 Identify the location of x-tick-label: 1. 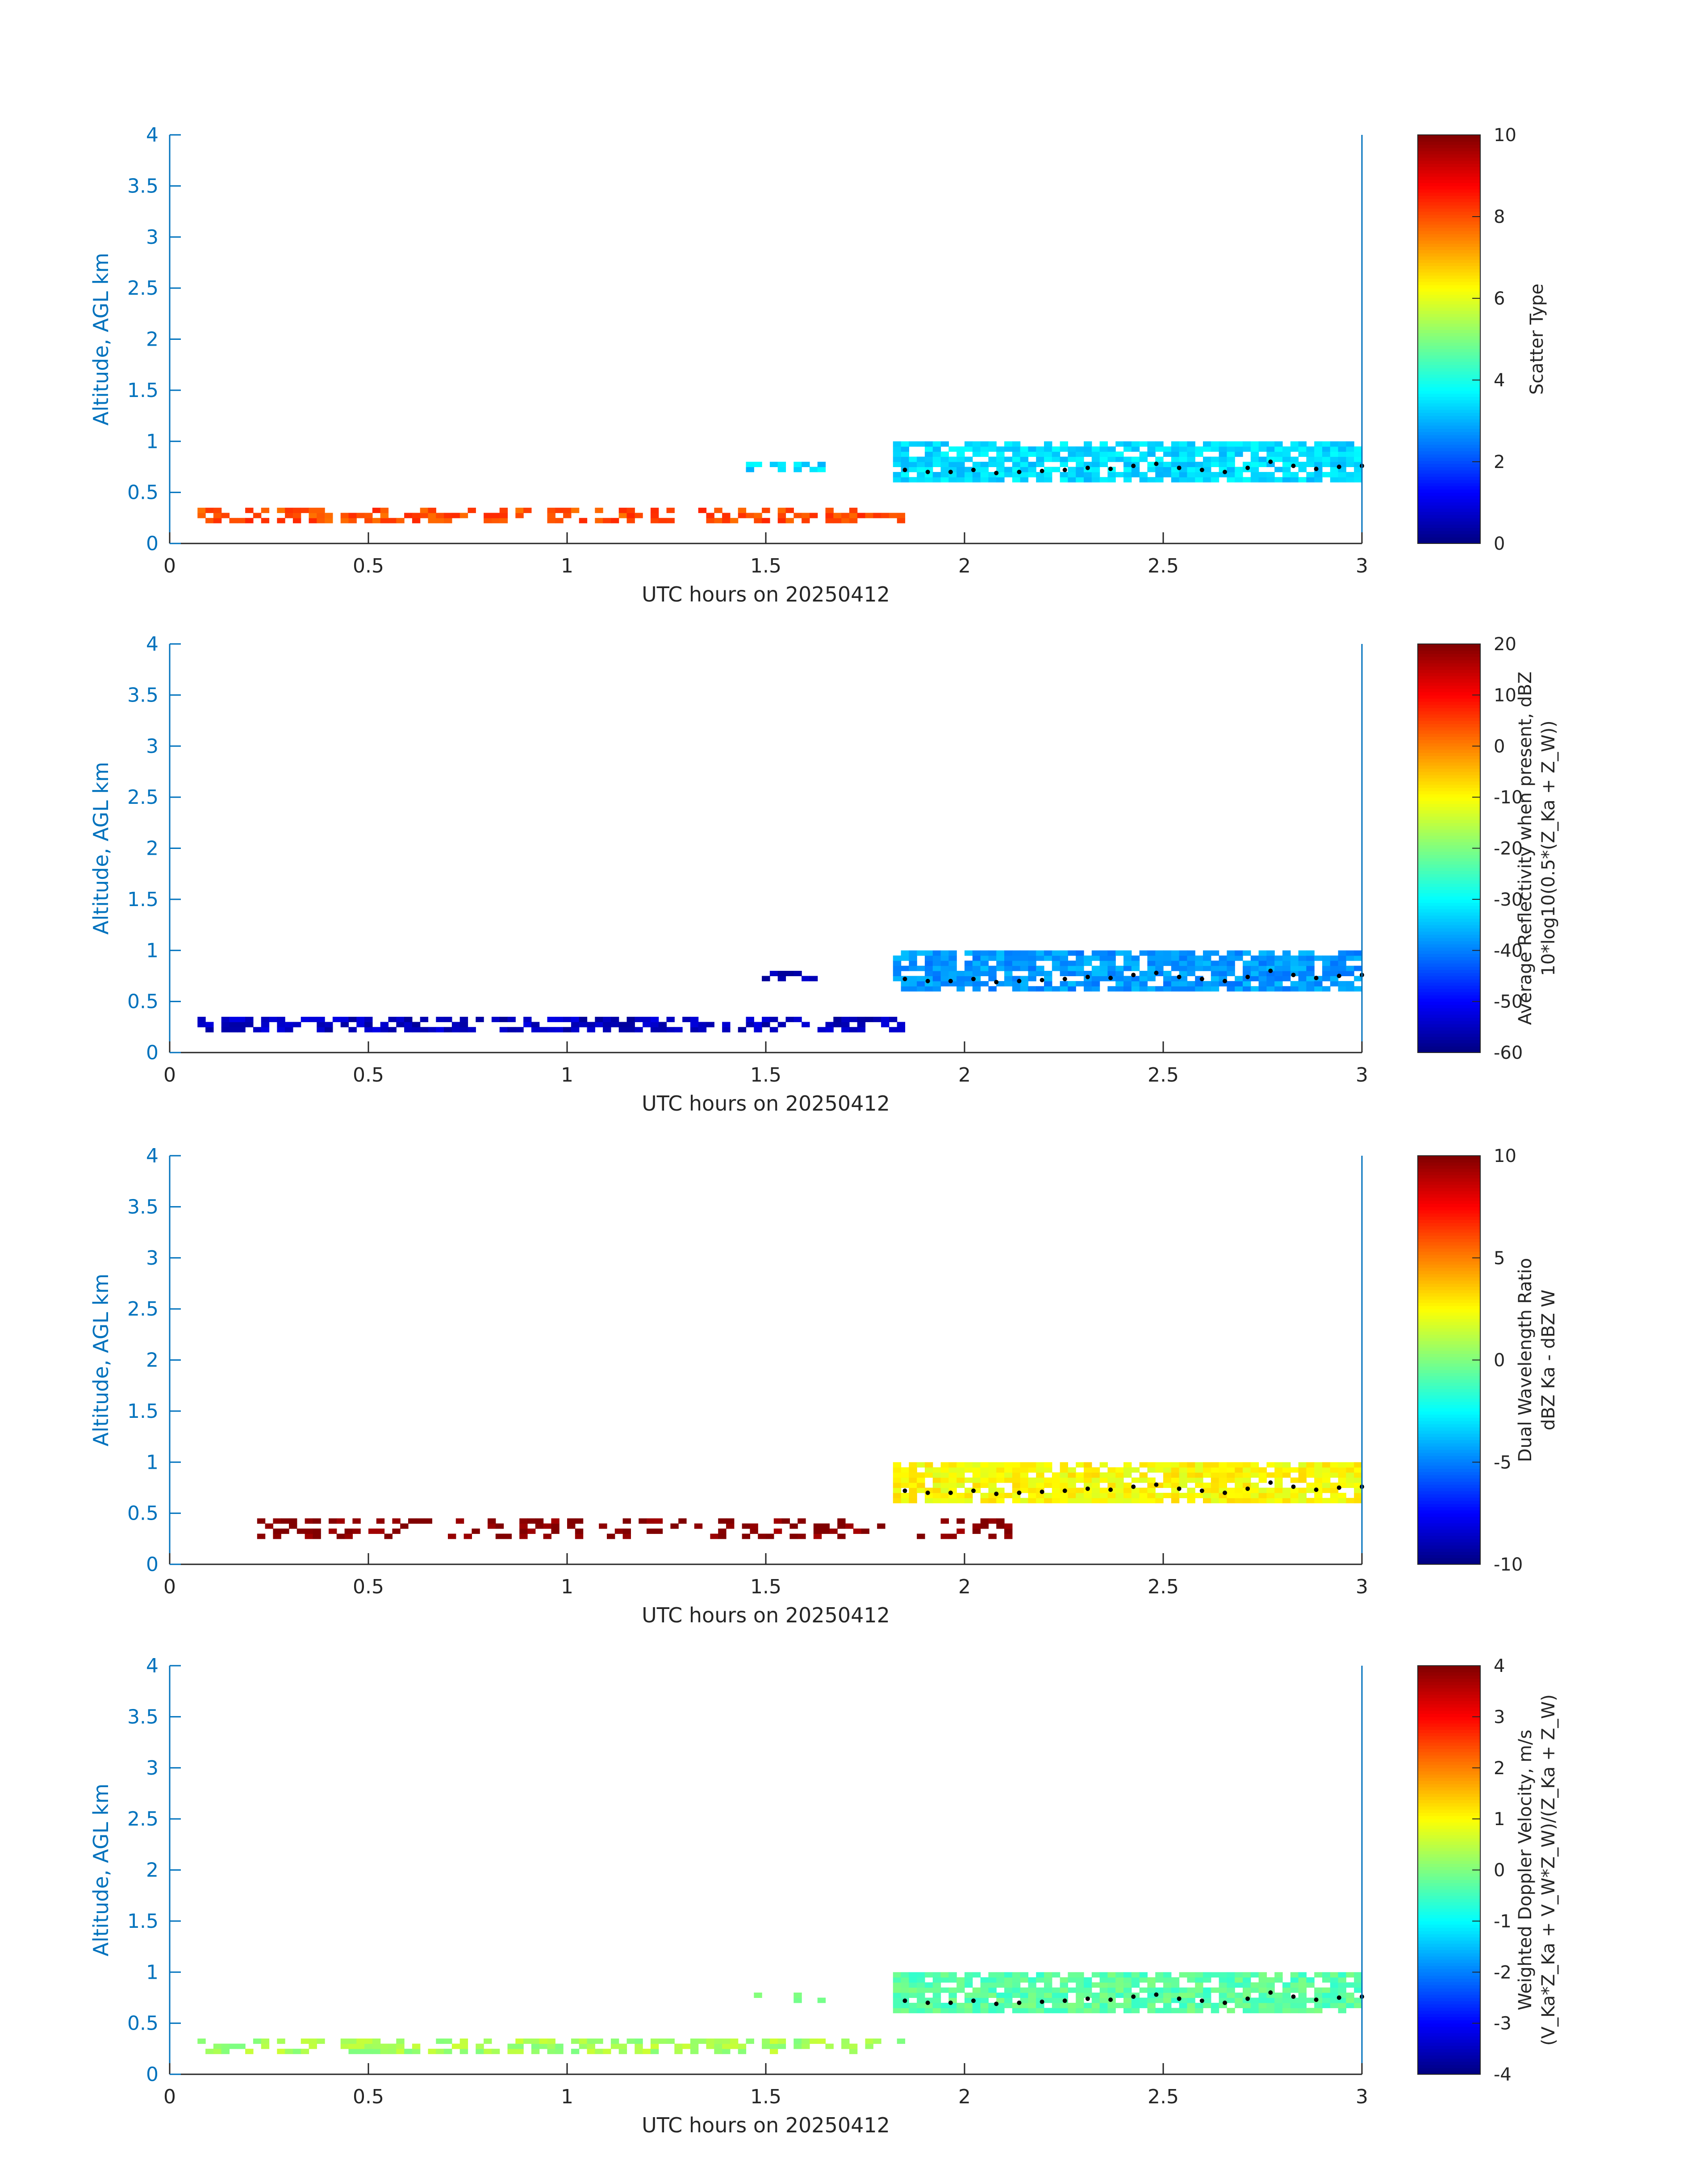
(567, 1075).